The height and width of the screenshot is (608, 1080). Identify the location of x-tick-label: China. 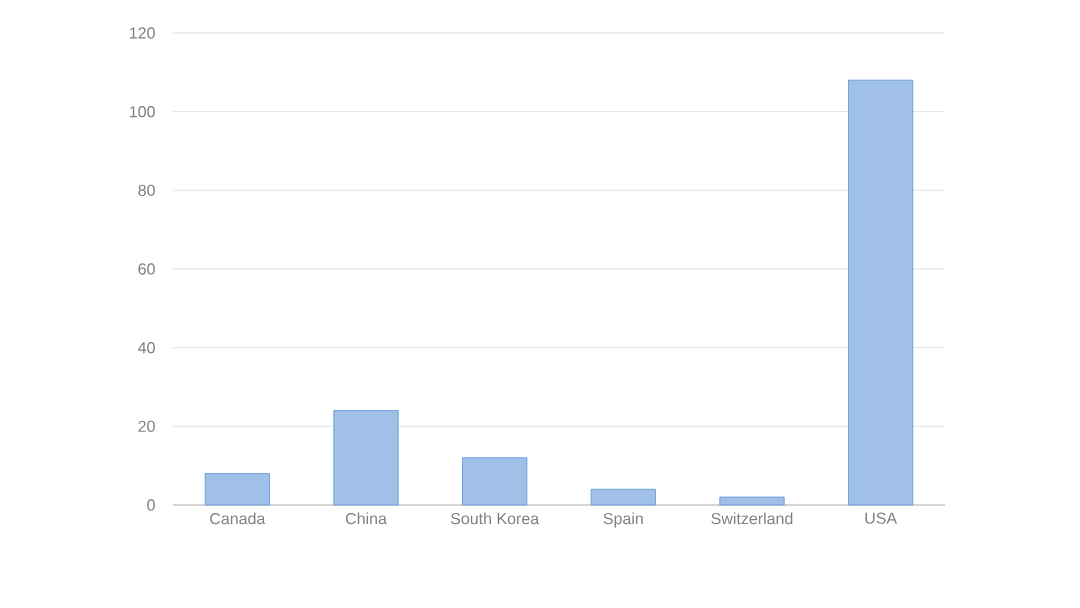
(366, 518).